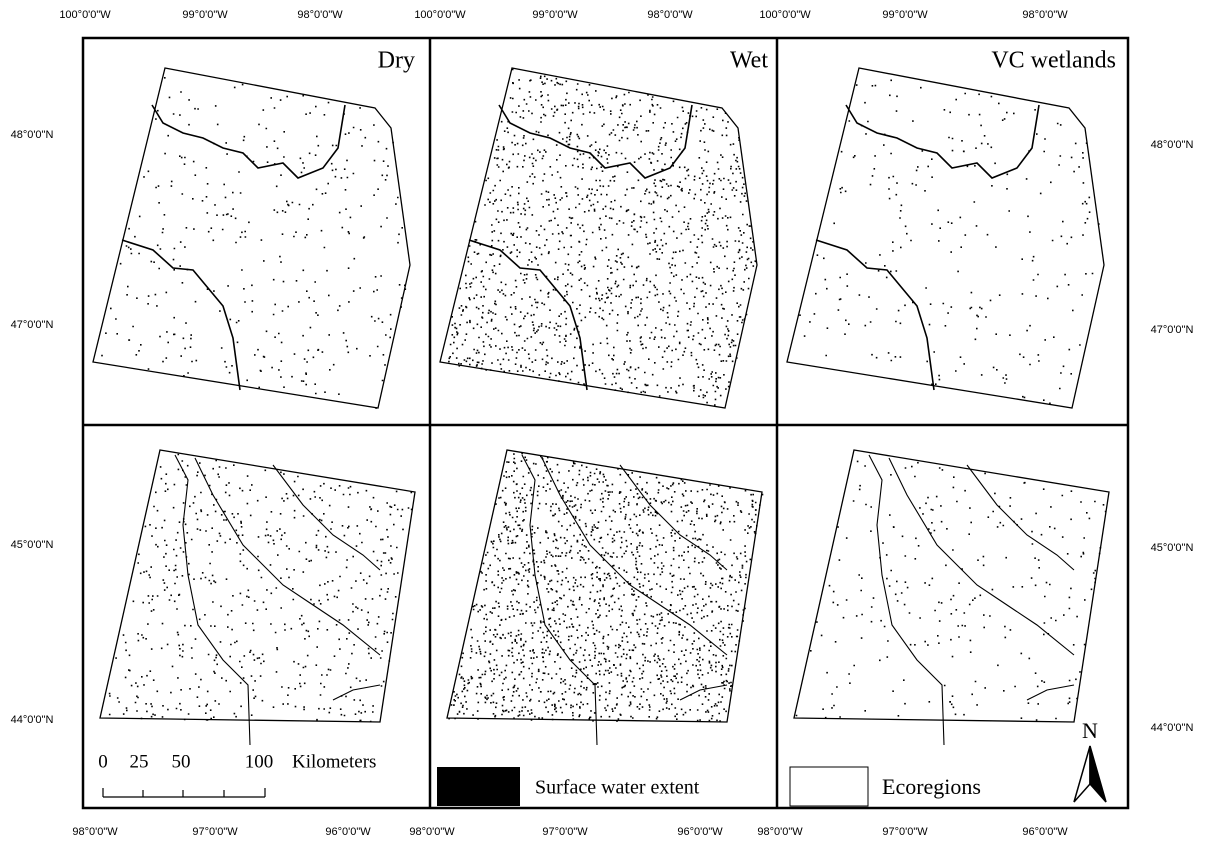  I want to click on panel-title: Dry, so click(396, 61).